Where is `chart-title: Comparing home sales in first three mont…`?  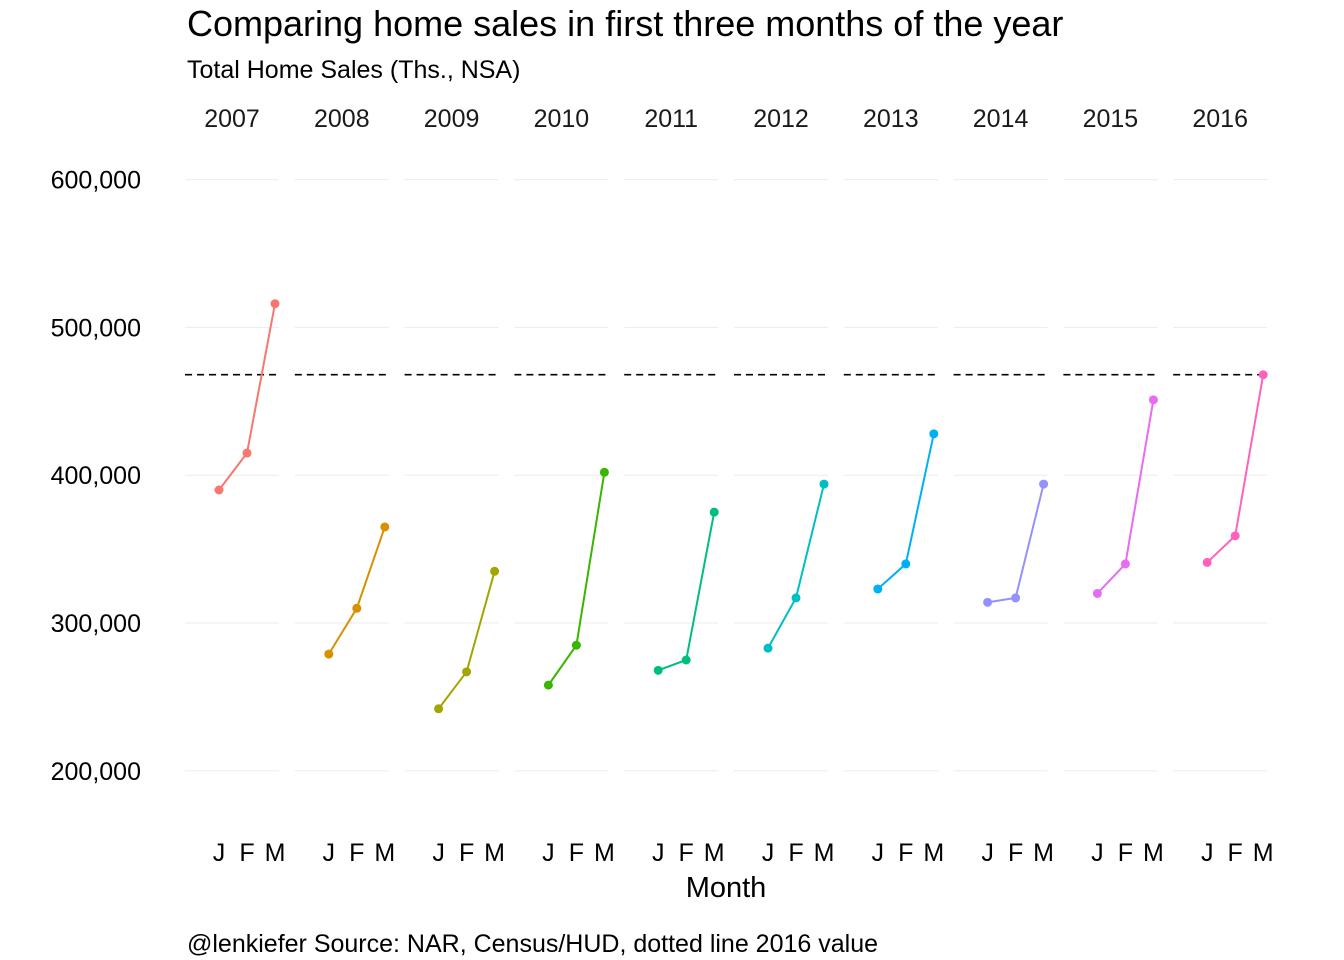
chart-title: Comparing home sales in first three mont… is located at coordinates (625, 23).